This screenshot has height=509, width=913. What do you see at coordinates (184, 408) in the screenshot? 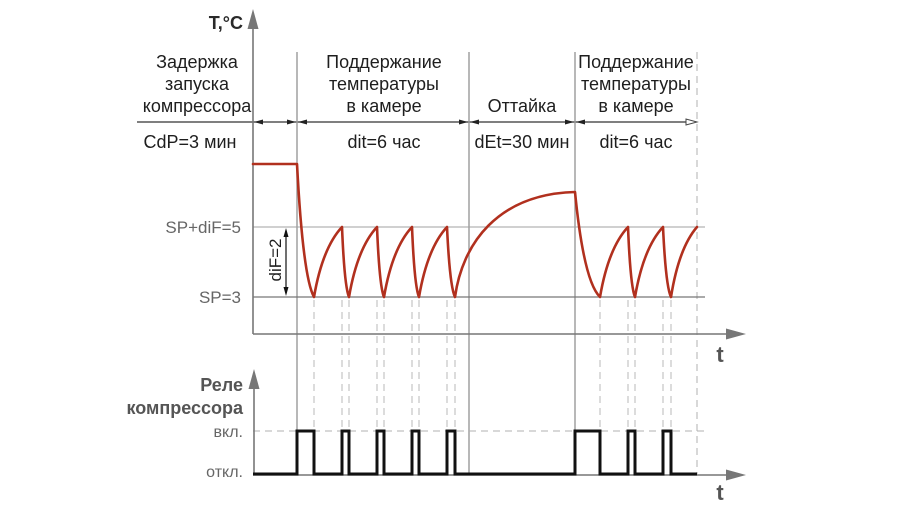
I see `relay-axis-label-line-2: компрессора` at bounding box center [184, 408].